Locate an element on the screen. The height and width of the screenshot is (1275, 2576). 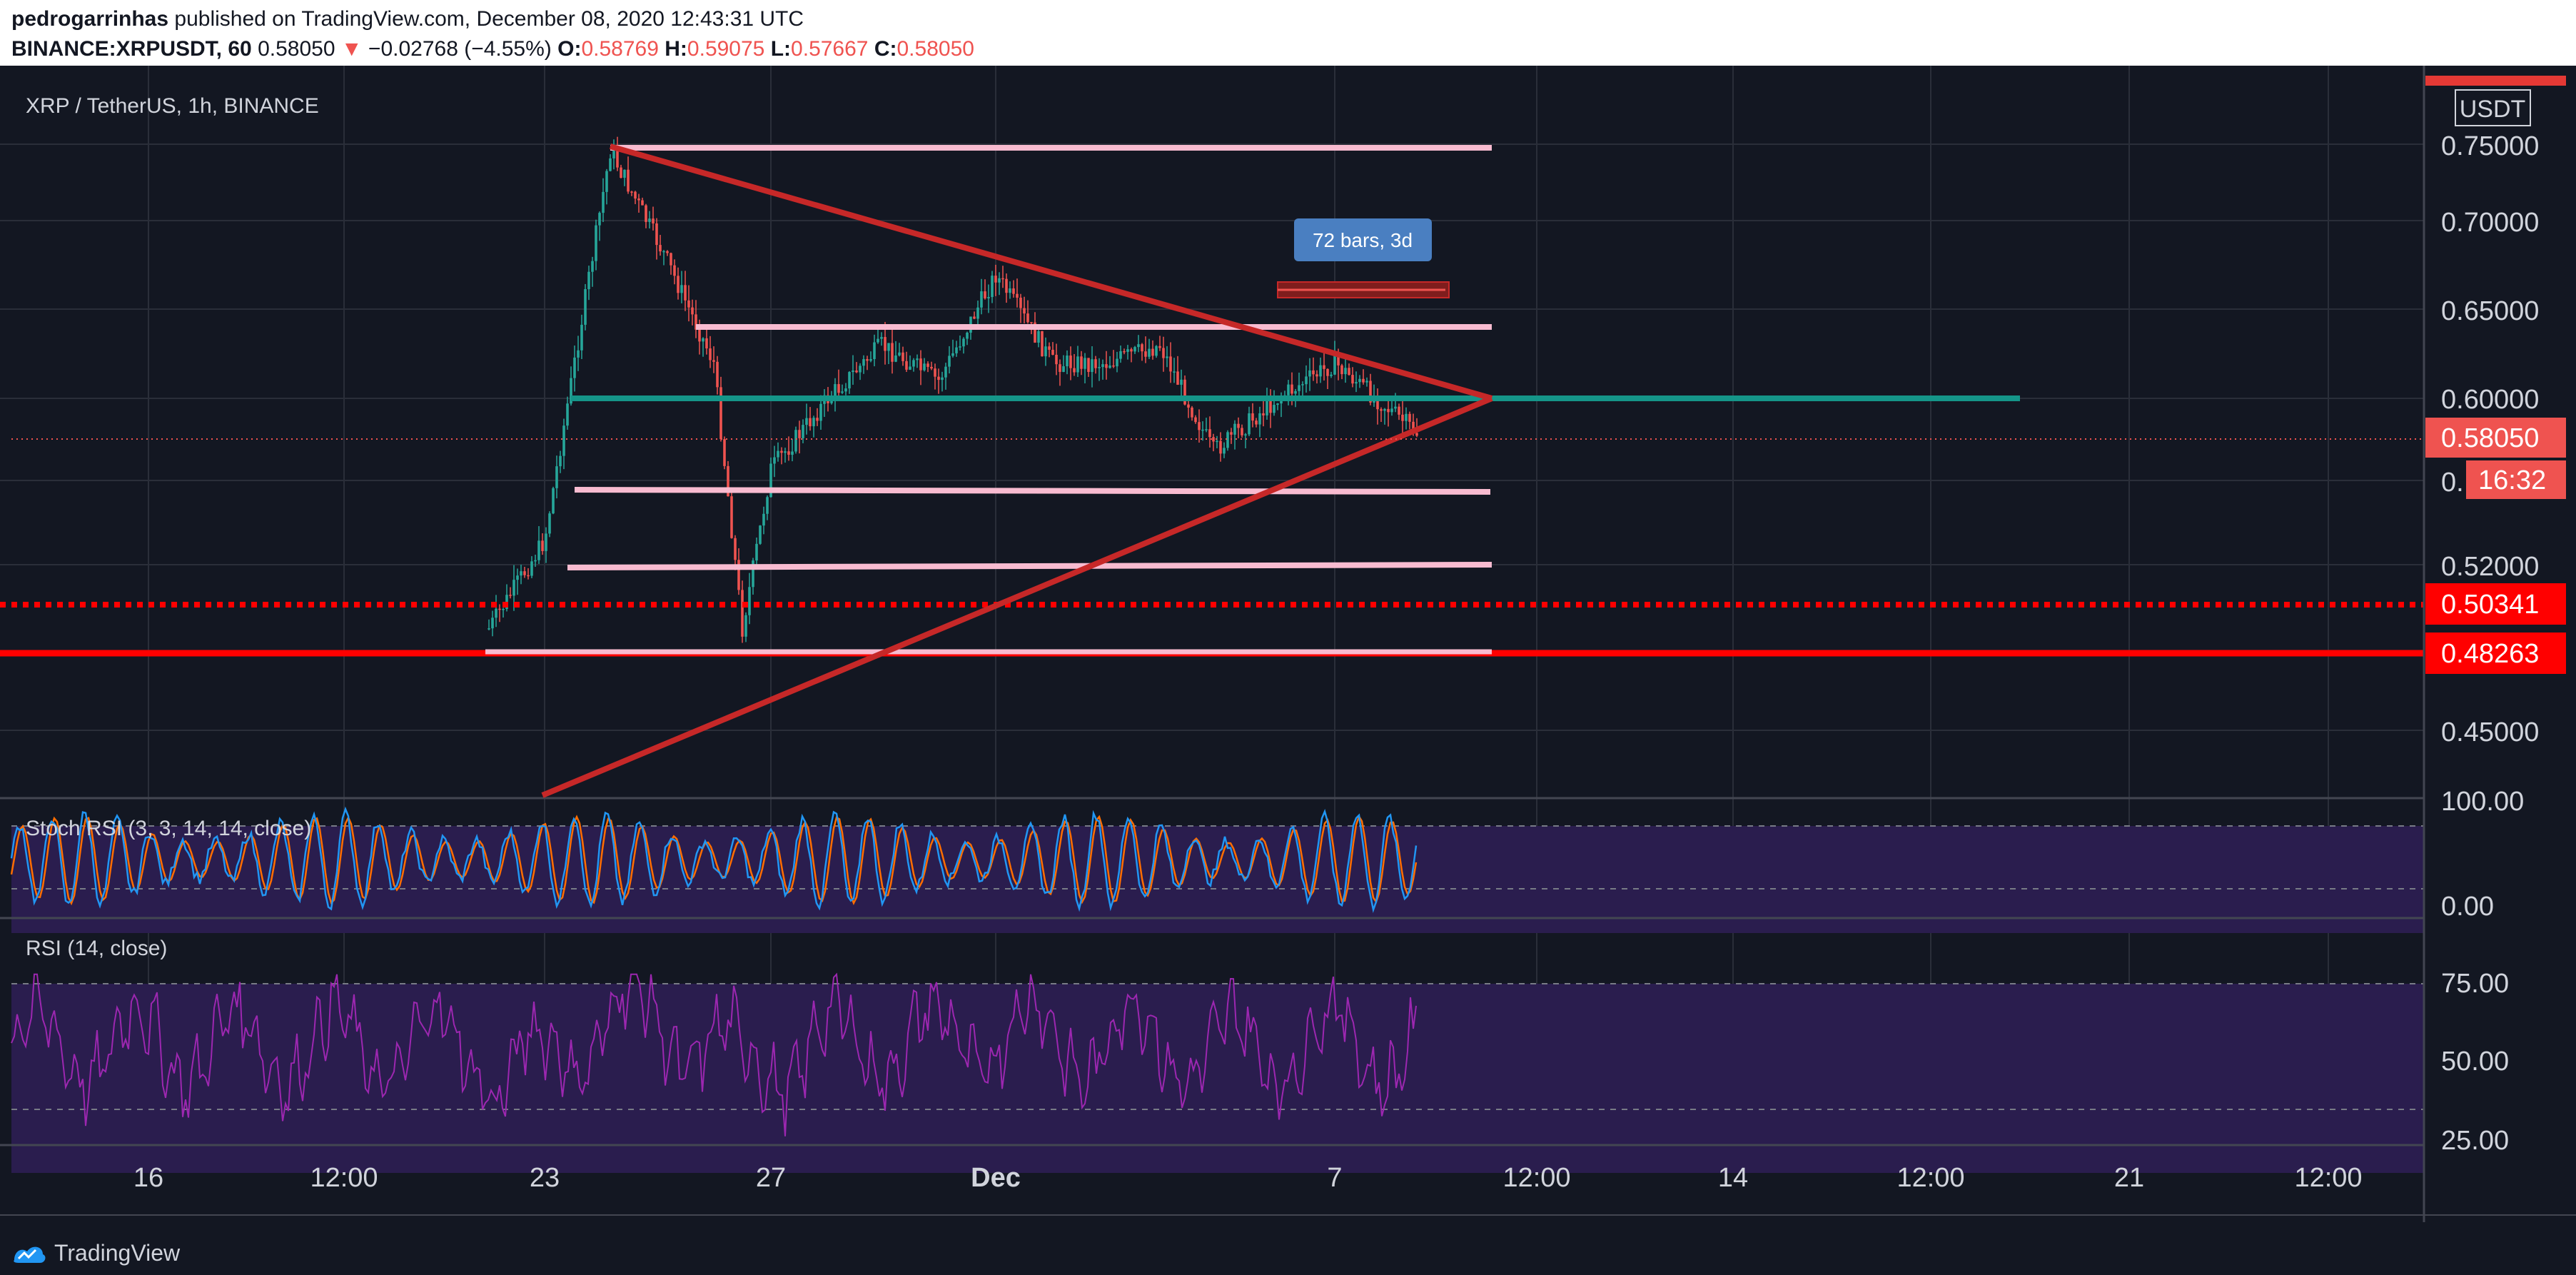
rsi-tick-50: 50.00 is located at coordinates (2475, 1062).